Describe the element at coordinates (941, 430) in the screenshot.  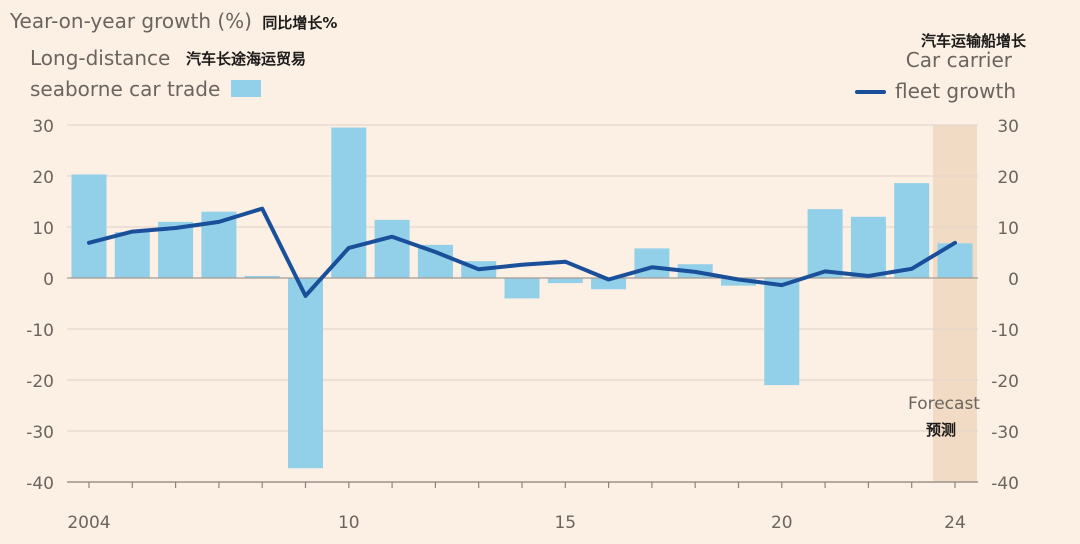
I see `forecast-label-zh: 预测` at that location.